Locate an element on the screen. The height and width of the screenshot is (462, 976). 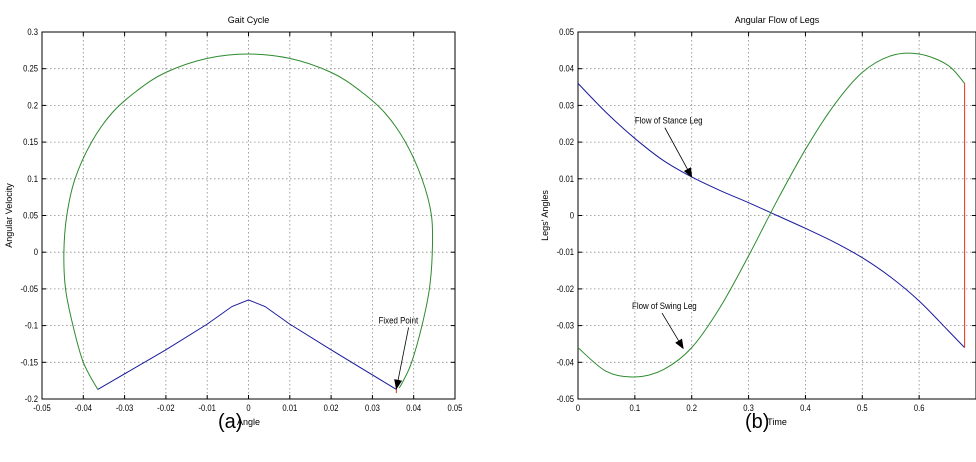
x-axis-label: Angle is located at coordinates (248, 422).